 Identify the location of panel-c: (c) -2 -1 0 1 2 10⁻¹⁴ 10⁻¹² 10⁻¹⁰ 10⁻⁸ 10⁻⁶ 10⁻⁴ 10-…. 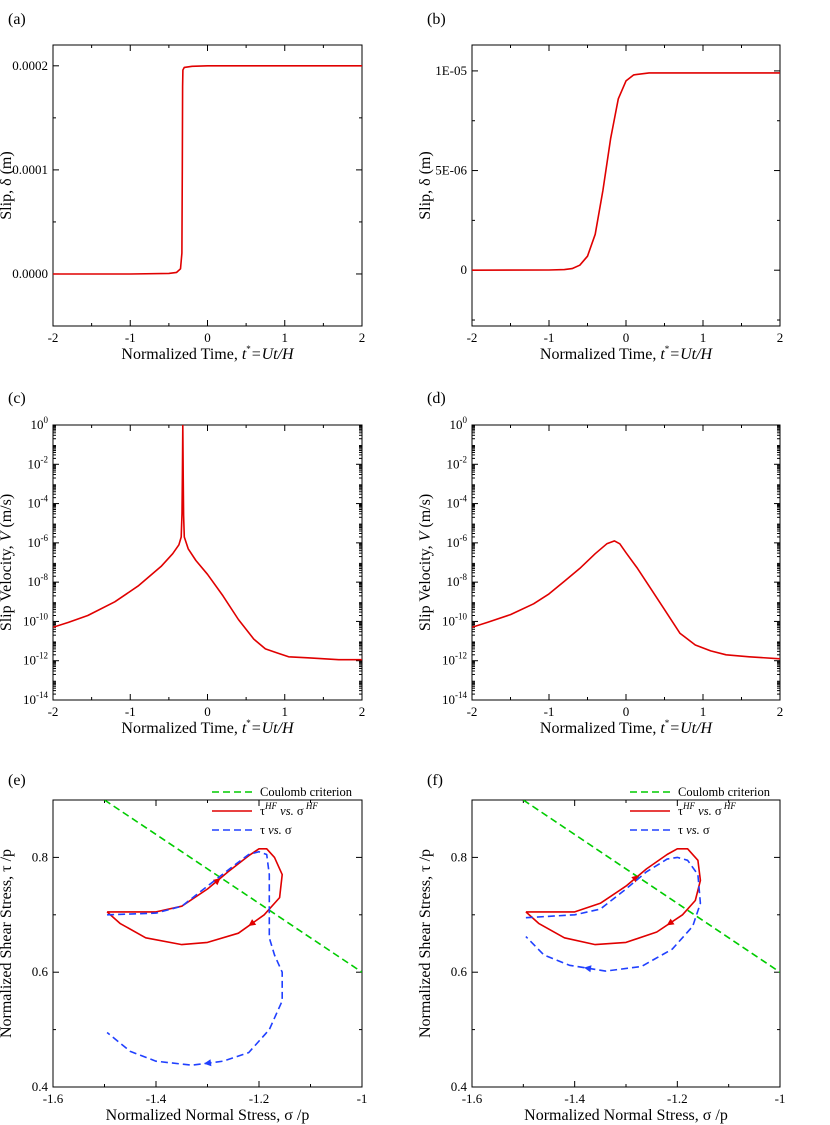
(182, 563).